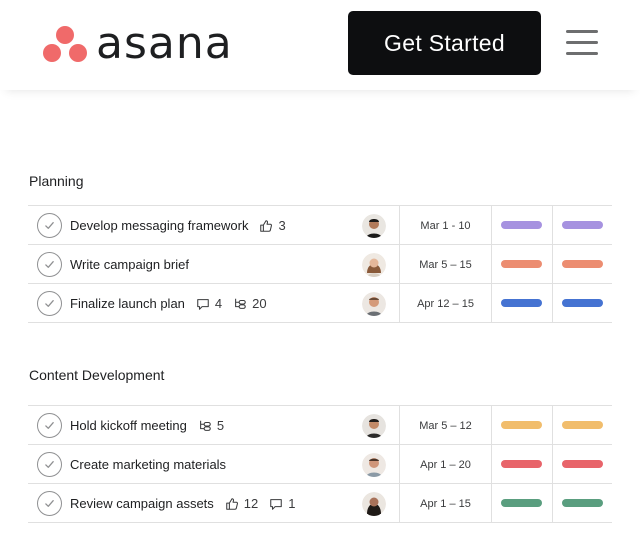 This screenshot has height=546, width=640. I want to click on comments-count: 4, so click(209, 303).